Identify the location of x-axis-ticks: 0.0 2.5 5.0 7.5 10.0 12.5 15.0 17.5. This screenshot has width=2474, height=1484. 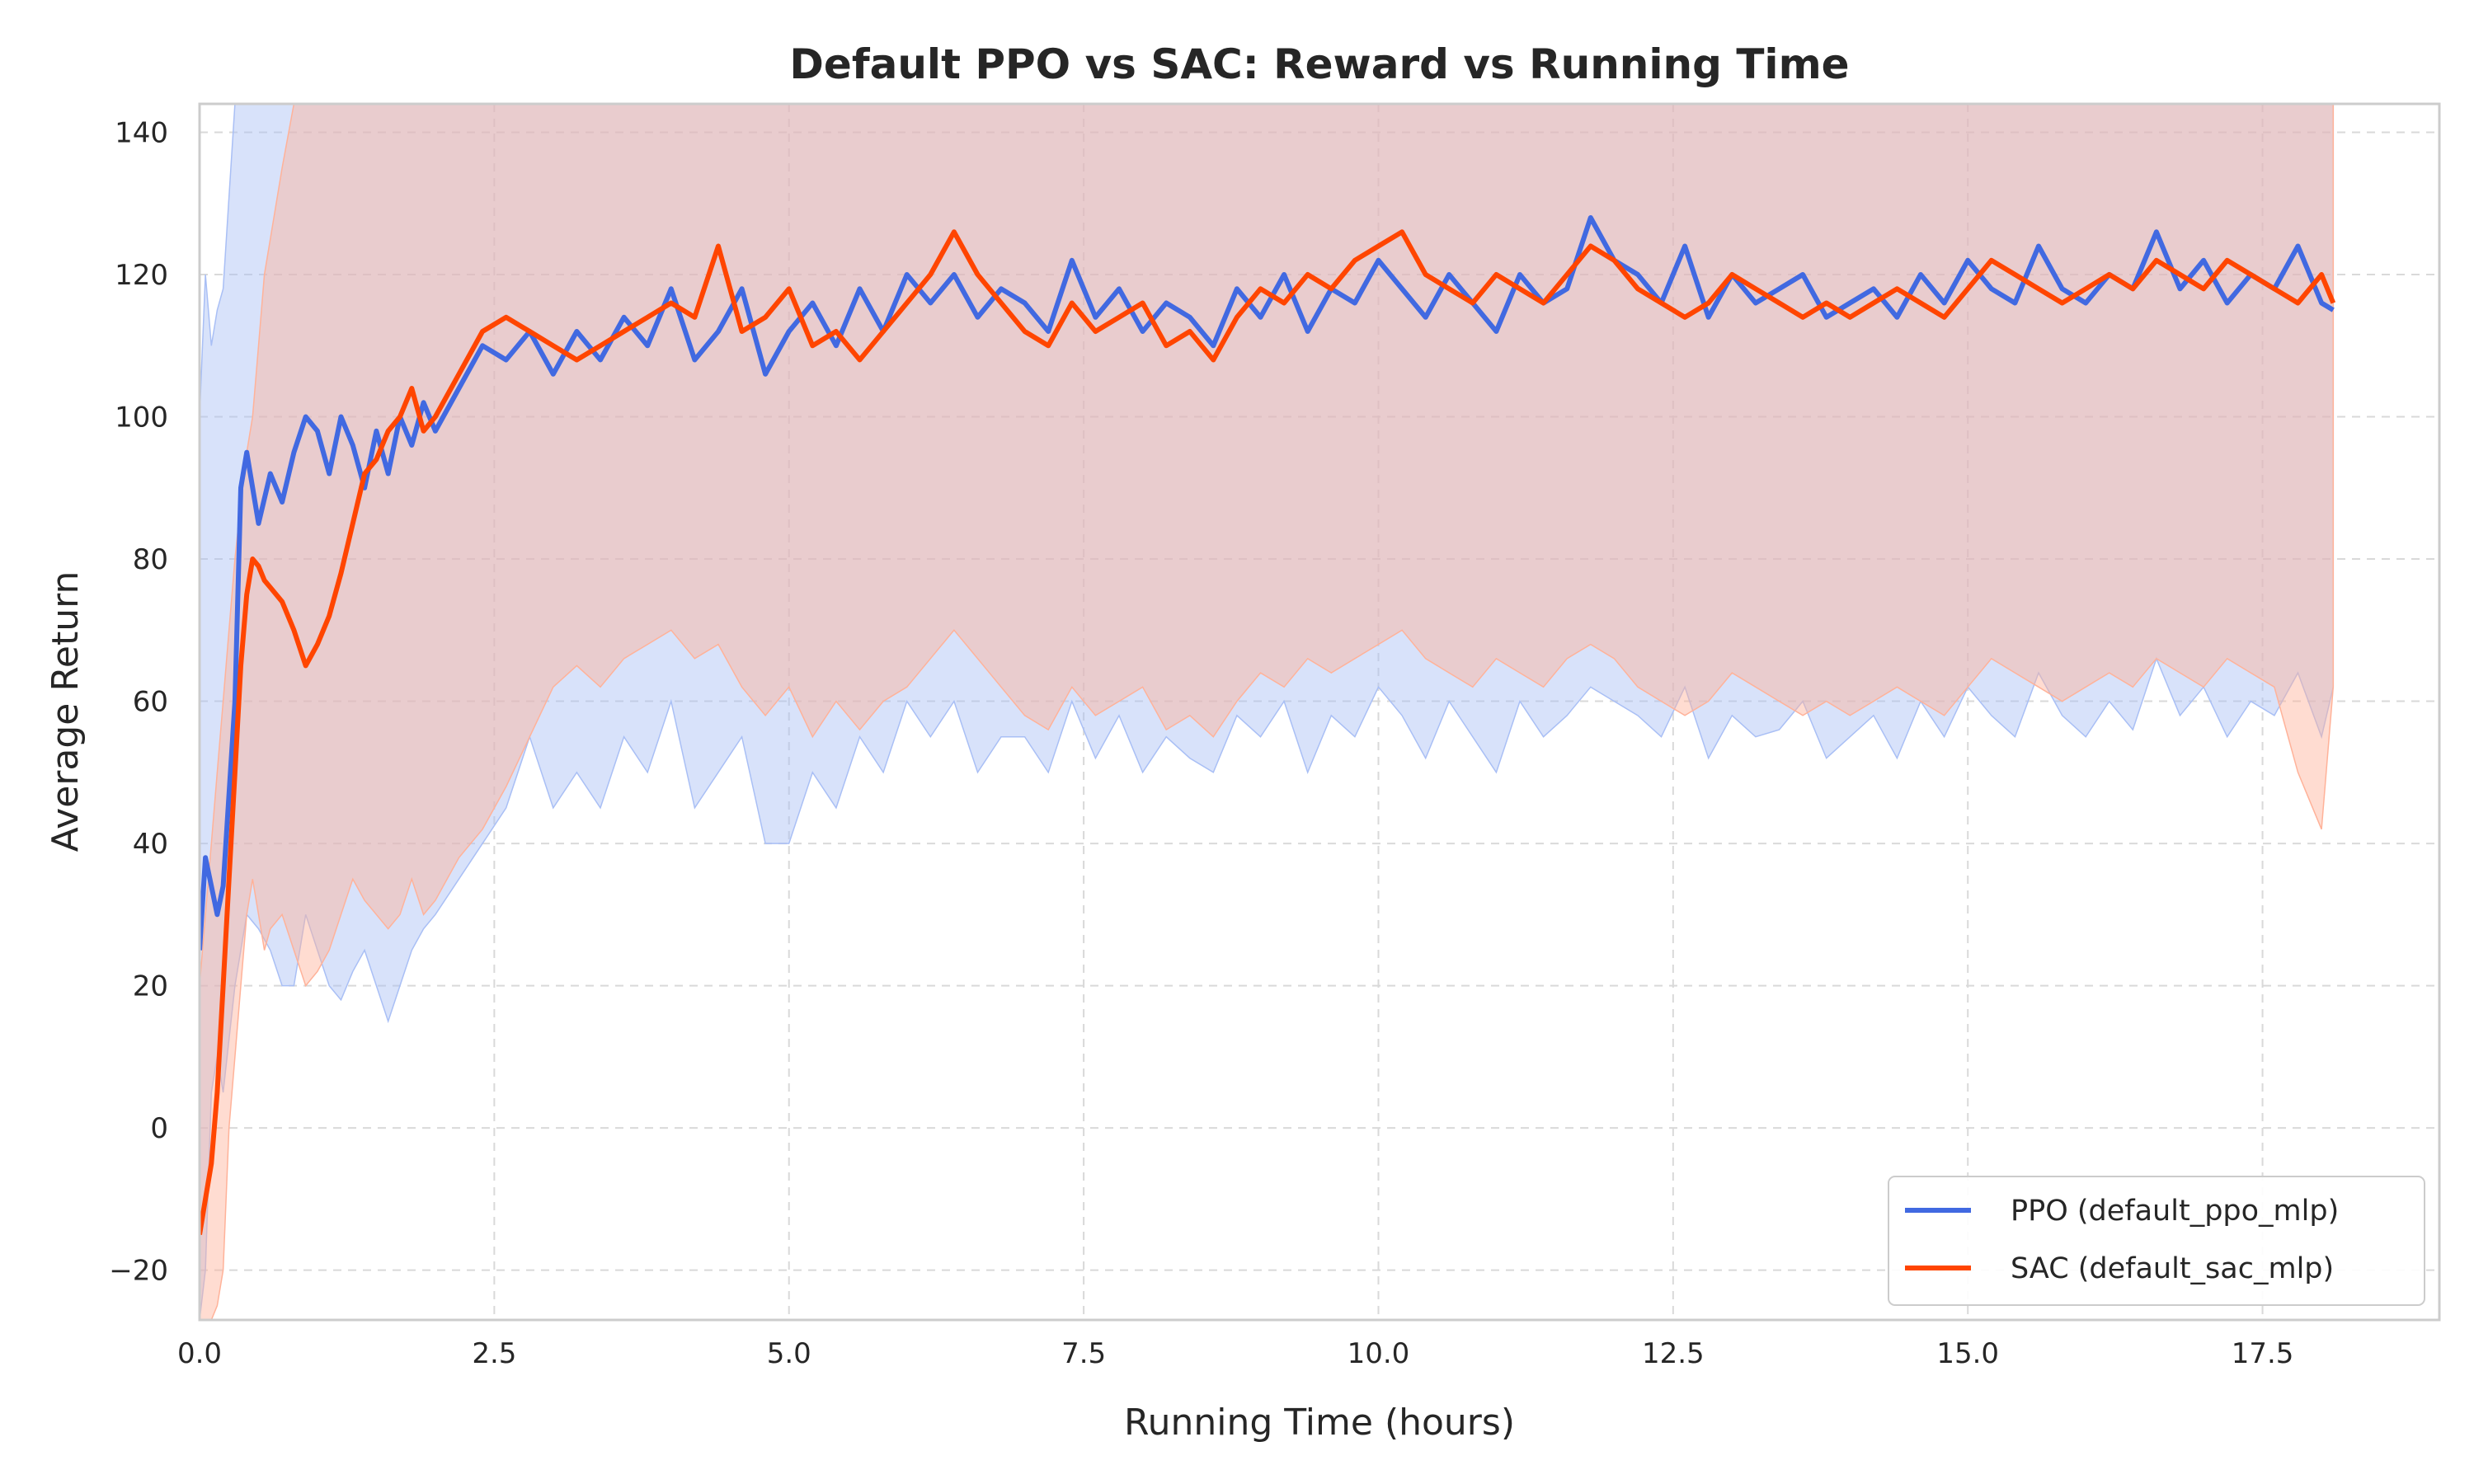
(1235, 1353).